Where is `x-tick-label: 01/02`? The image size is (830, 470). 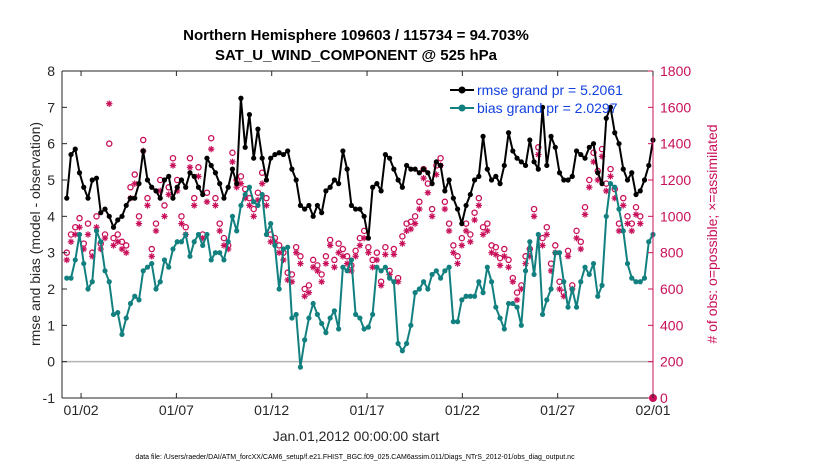
x-tick-label: 01/02 is located at coordinates (81, 410).